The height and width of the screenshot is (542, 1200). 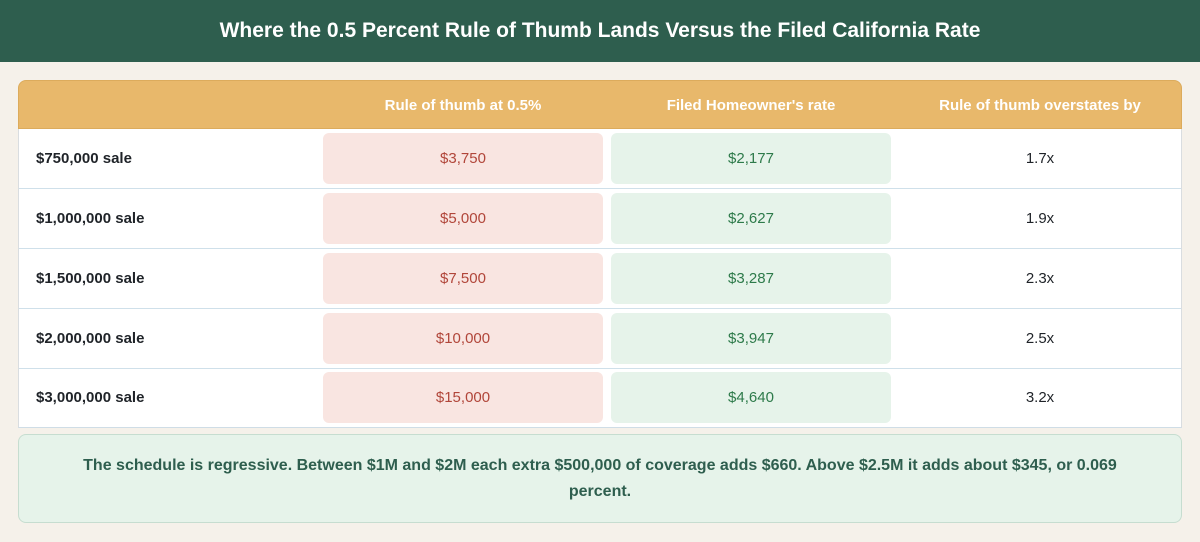 I want to click on filed-rate-cell: $2,627, so click(x=751, y=218).